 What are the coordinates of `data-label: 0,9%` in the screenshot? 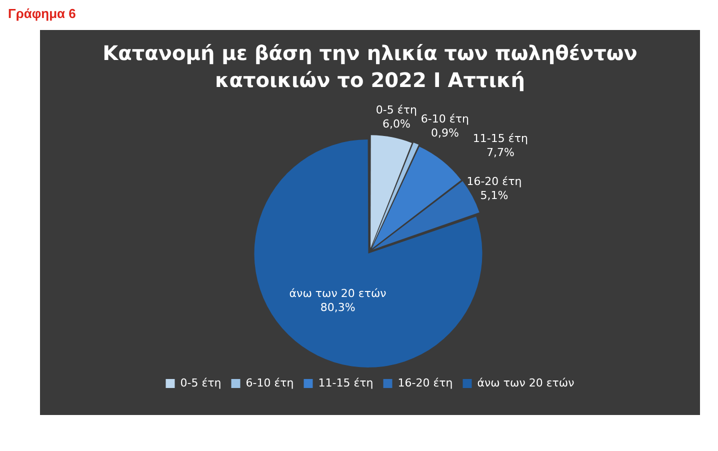 It's located at (444, 133).